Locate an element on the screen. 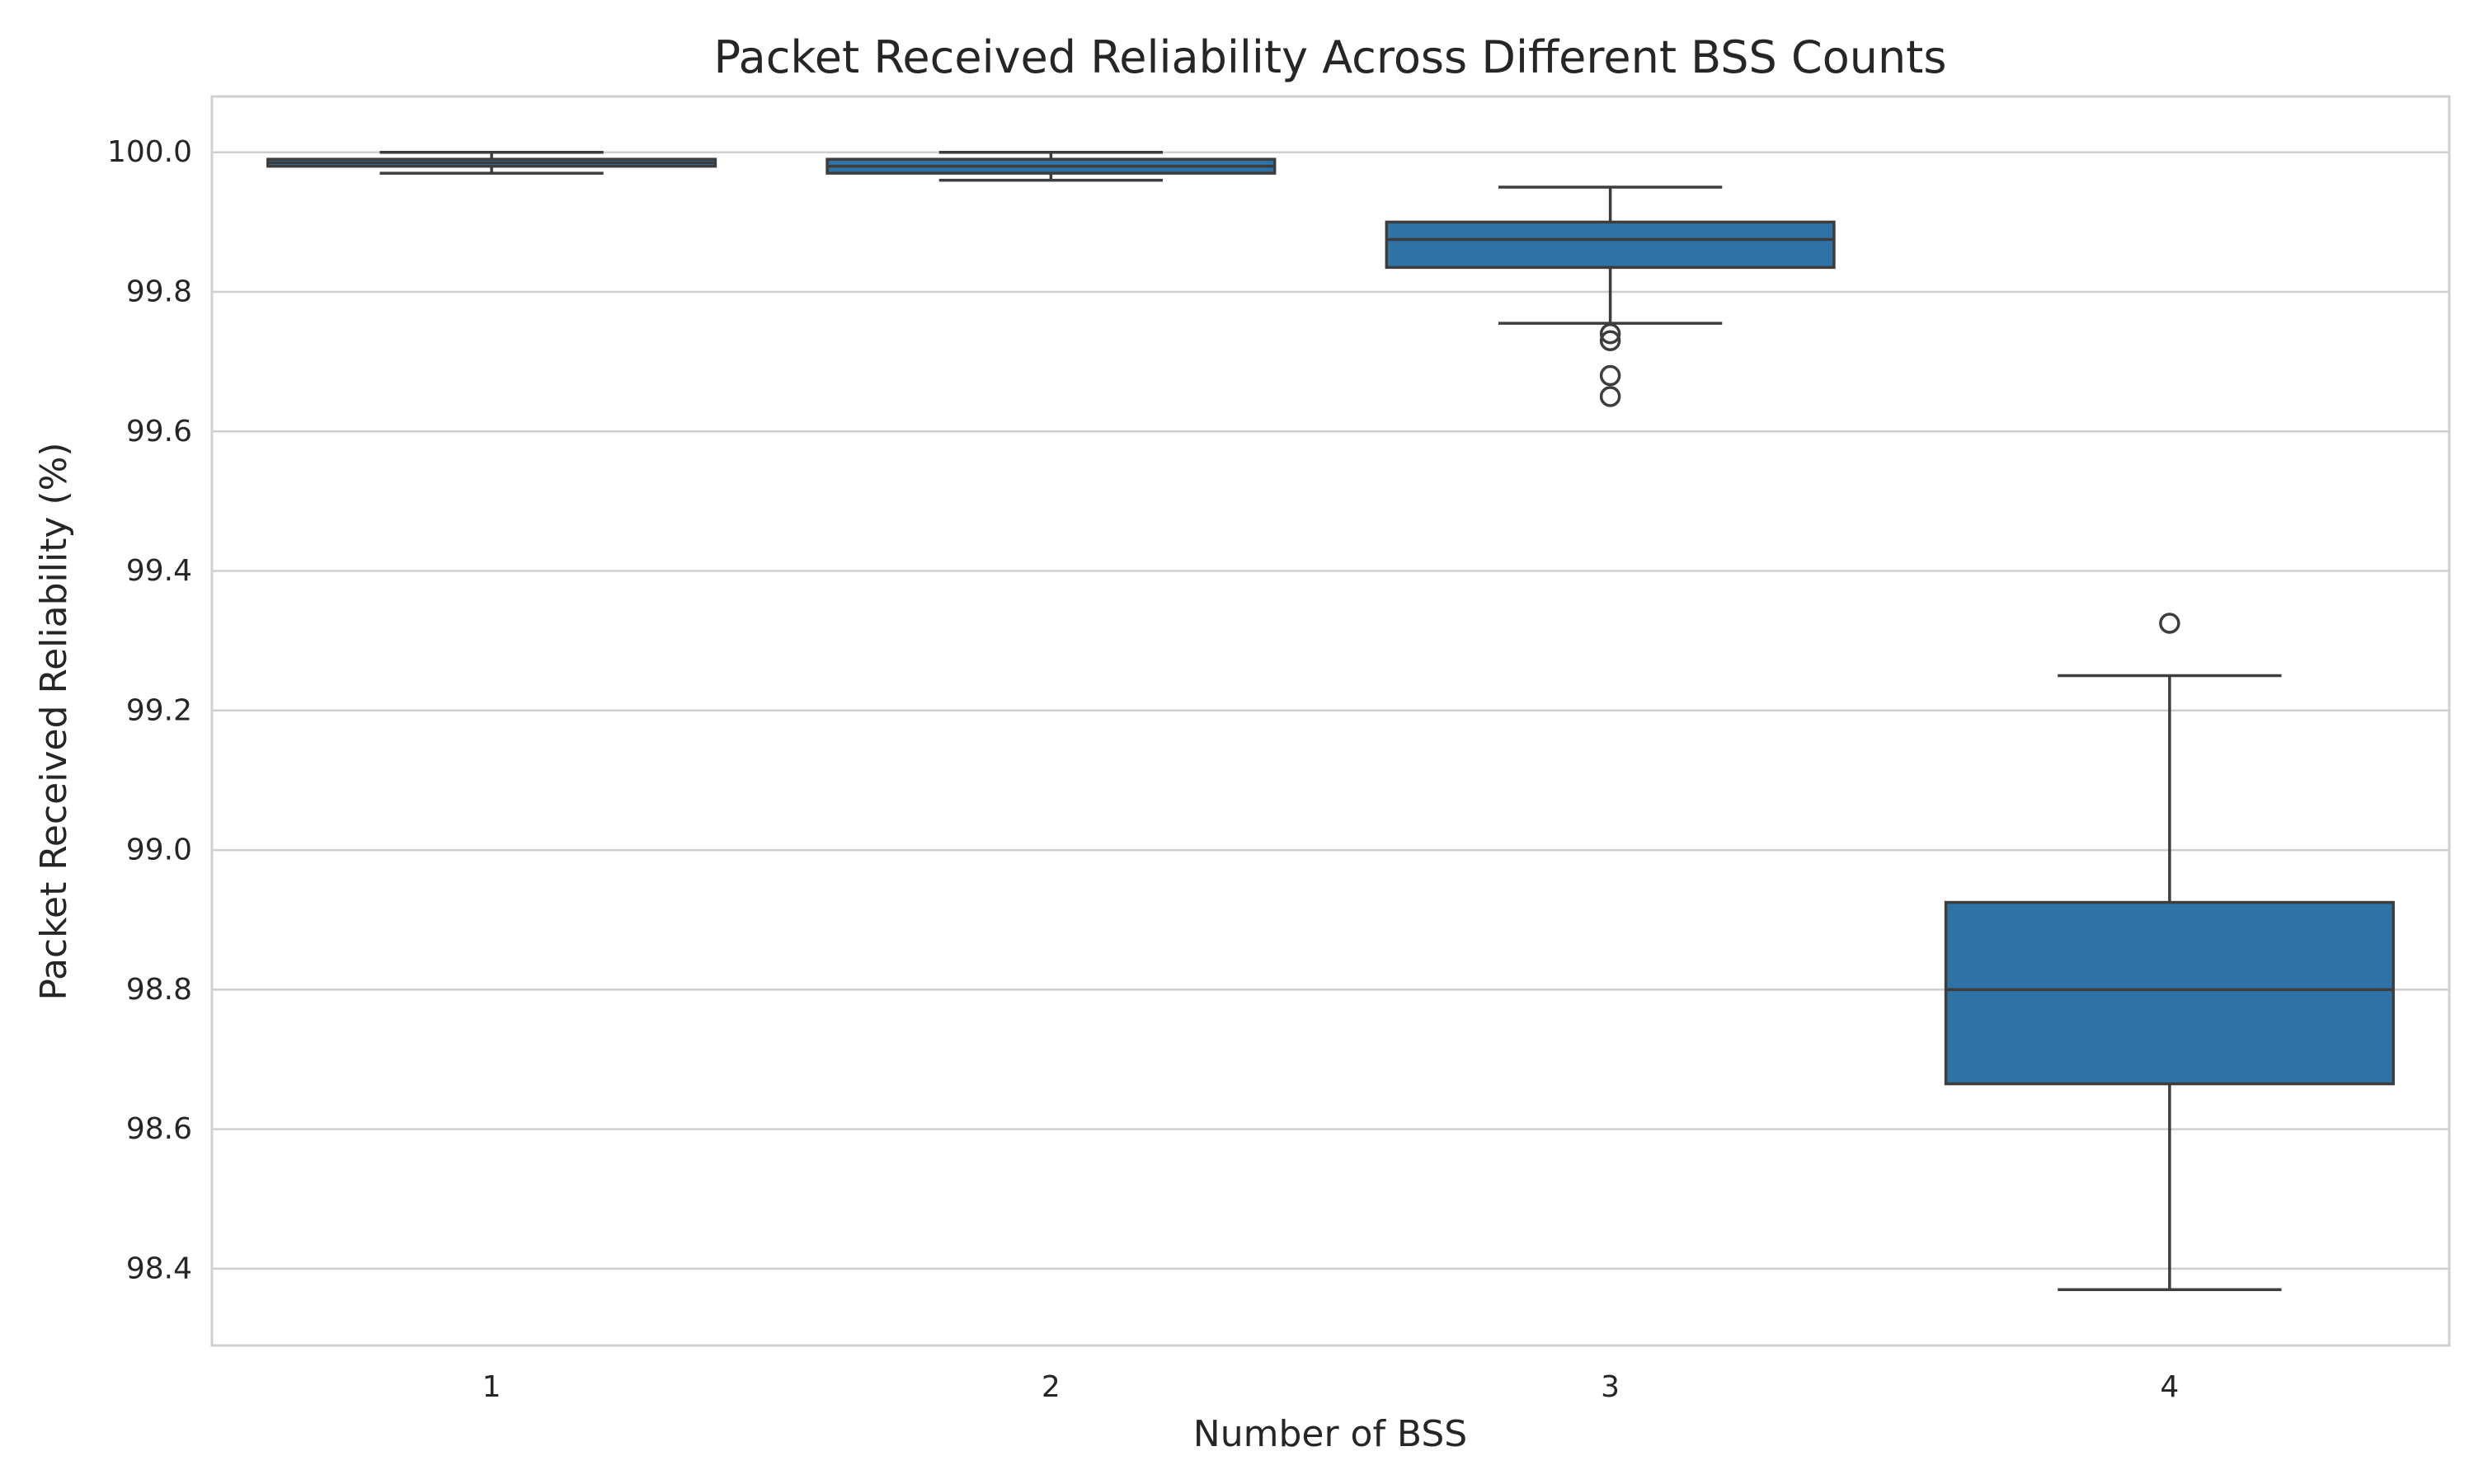 This screenshot has width=2474, height=1484. x-tick-labels: 1 2 3 4 is located at coordinates (1331, 1387).